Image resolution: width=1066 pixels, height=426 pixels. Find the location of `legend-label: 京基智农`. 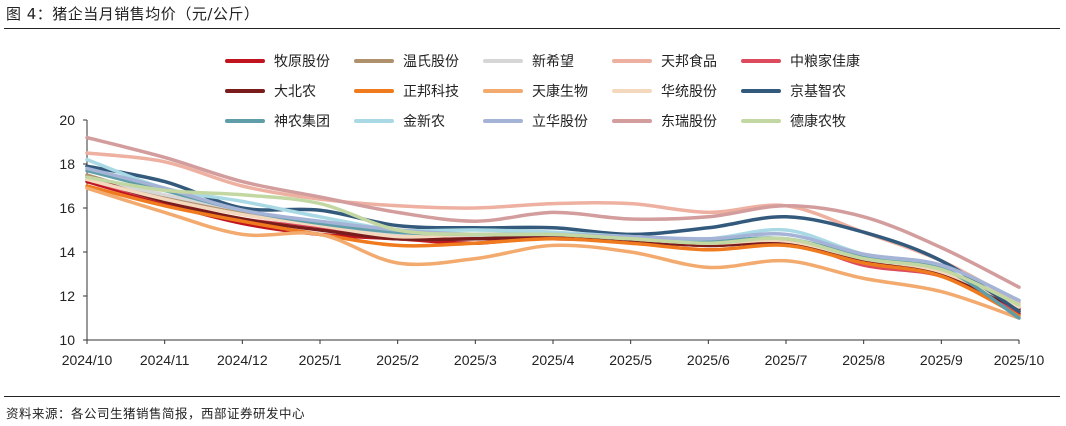

legend-label: 京基智农 is located at coordinates (818, 91).